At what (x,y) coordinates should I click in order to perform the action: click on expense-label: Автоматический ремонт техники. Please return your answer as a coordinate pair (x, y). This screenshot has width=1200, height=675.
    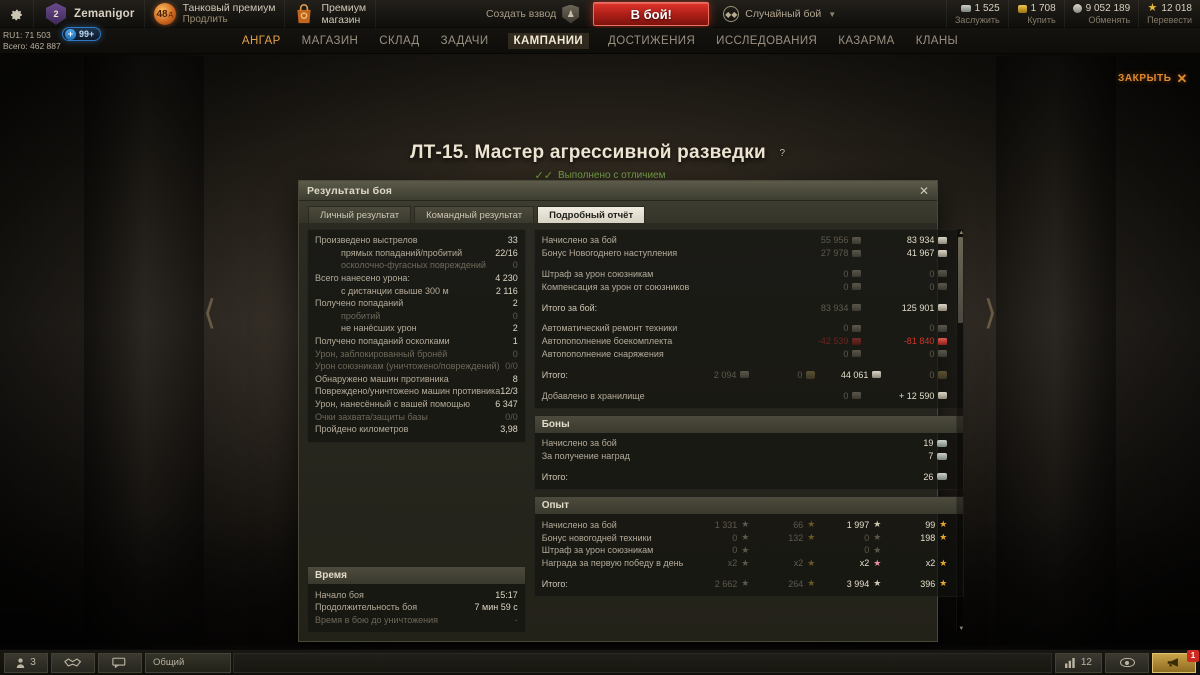
    Looking at the image, I should click on (609, 328).